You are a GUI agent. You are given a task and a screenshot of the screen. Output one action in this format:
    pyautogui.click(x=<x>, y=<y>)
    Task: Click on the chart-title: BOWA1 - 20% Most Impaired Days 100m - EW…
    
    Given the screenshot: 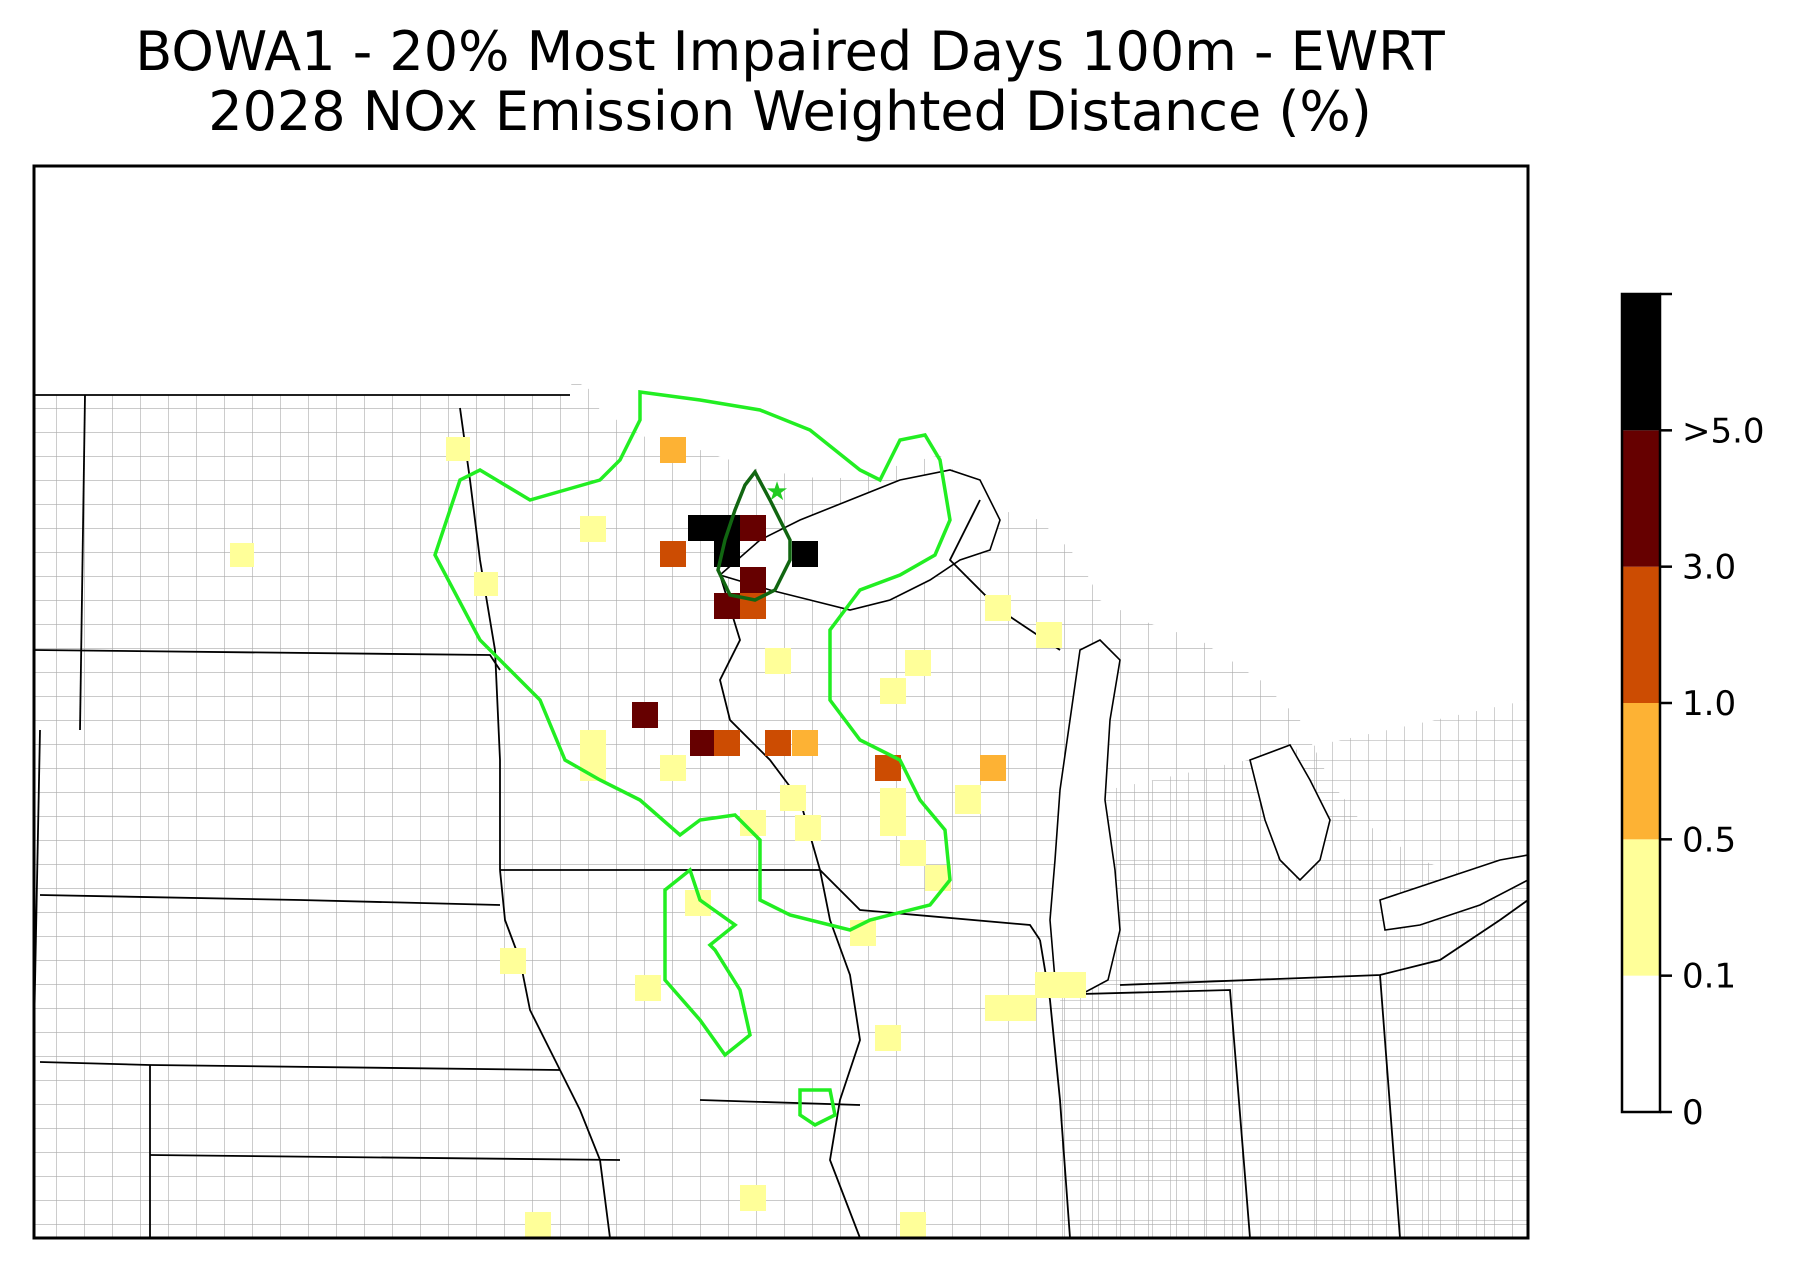 What is the action you would take?
    pyautogui.click(x=790, y=82)
    